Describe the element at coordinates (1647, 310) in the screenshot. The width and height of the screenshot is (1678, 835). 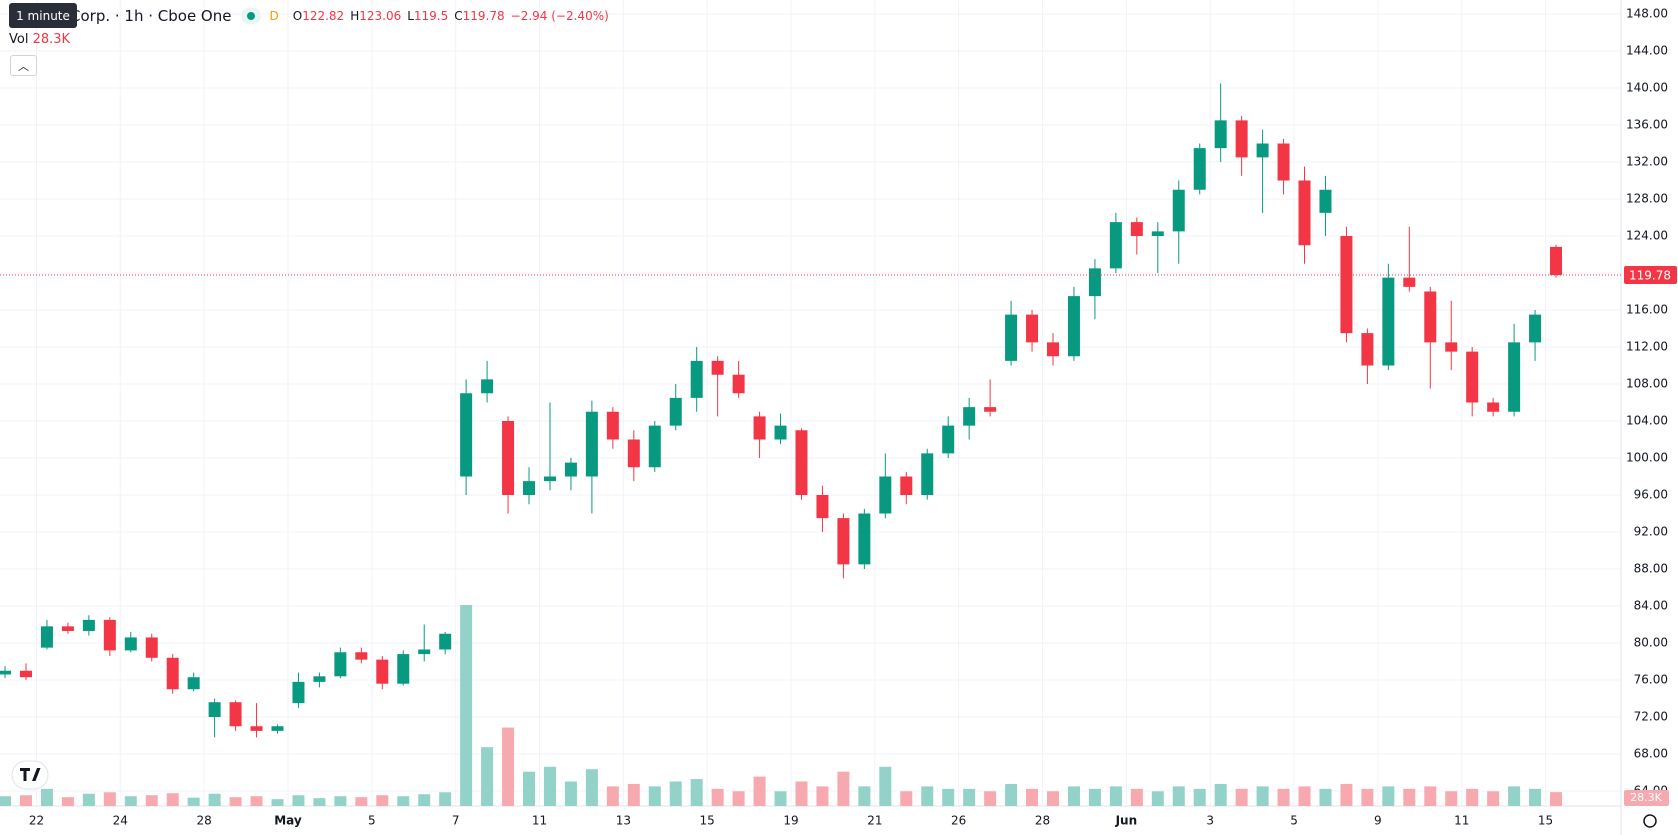
I see `y-tick-label: 116.00` at that location.